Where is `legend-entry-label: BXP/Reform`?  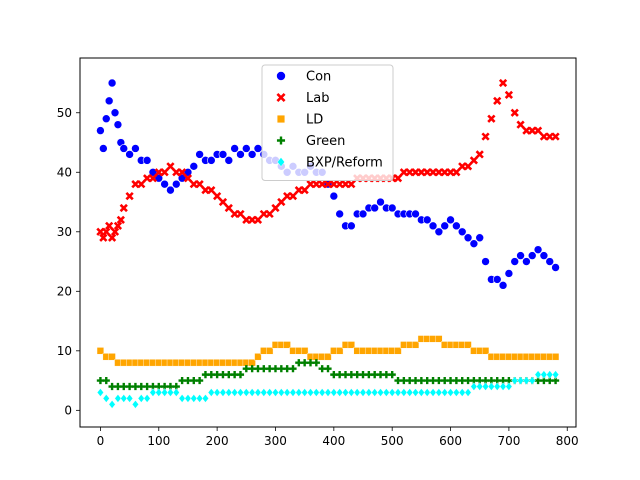 legend-entry-label: BXP/Reform is located at coordinates (344, 163).